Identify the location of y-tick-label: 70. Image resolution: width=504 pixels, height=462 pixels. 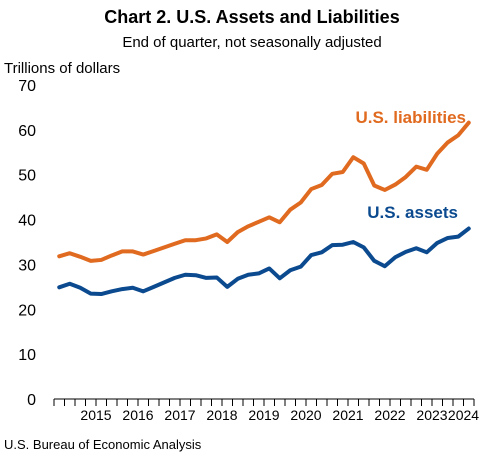
(27, 86).